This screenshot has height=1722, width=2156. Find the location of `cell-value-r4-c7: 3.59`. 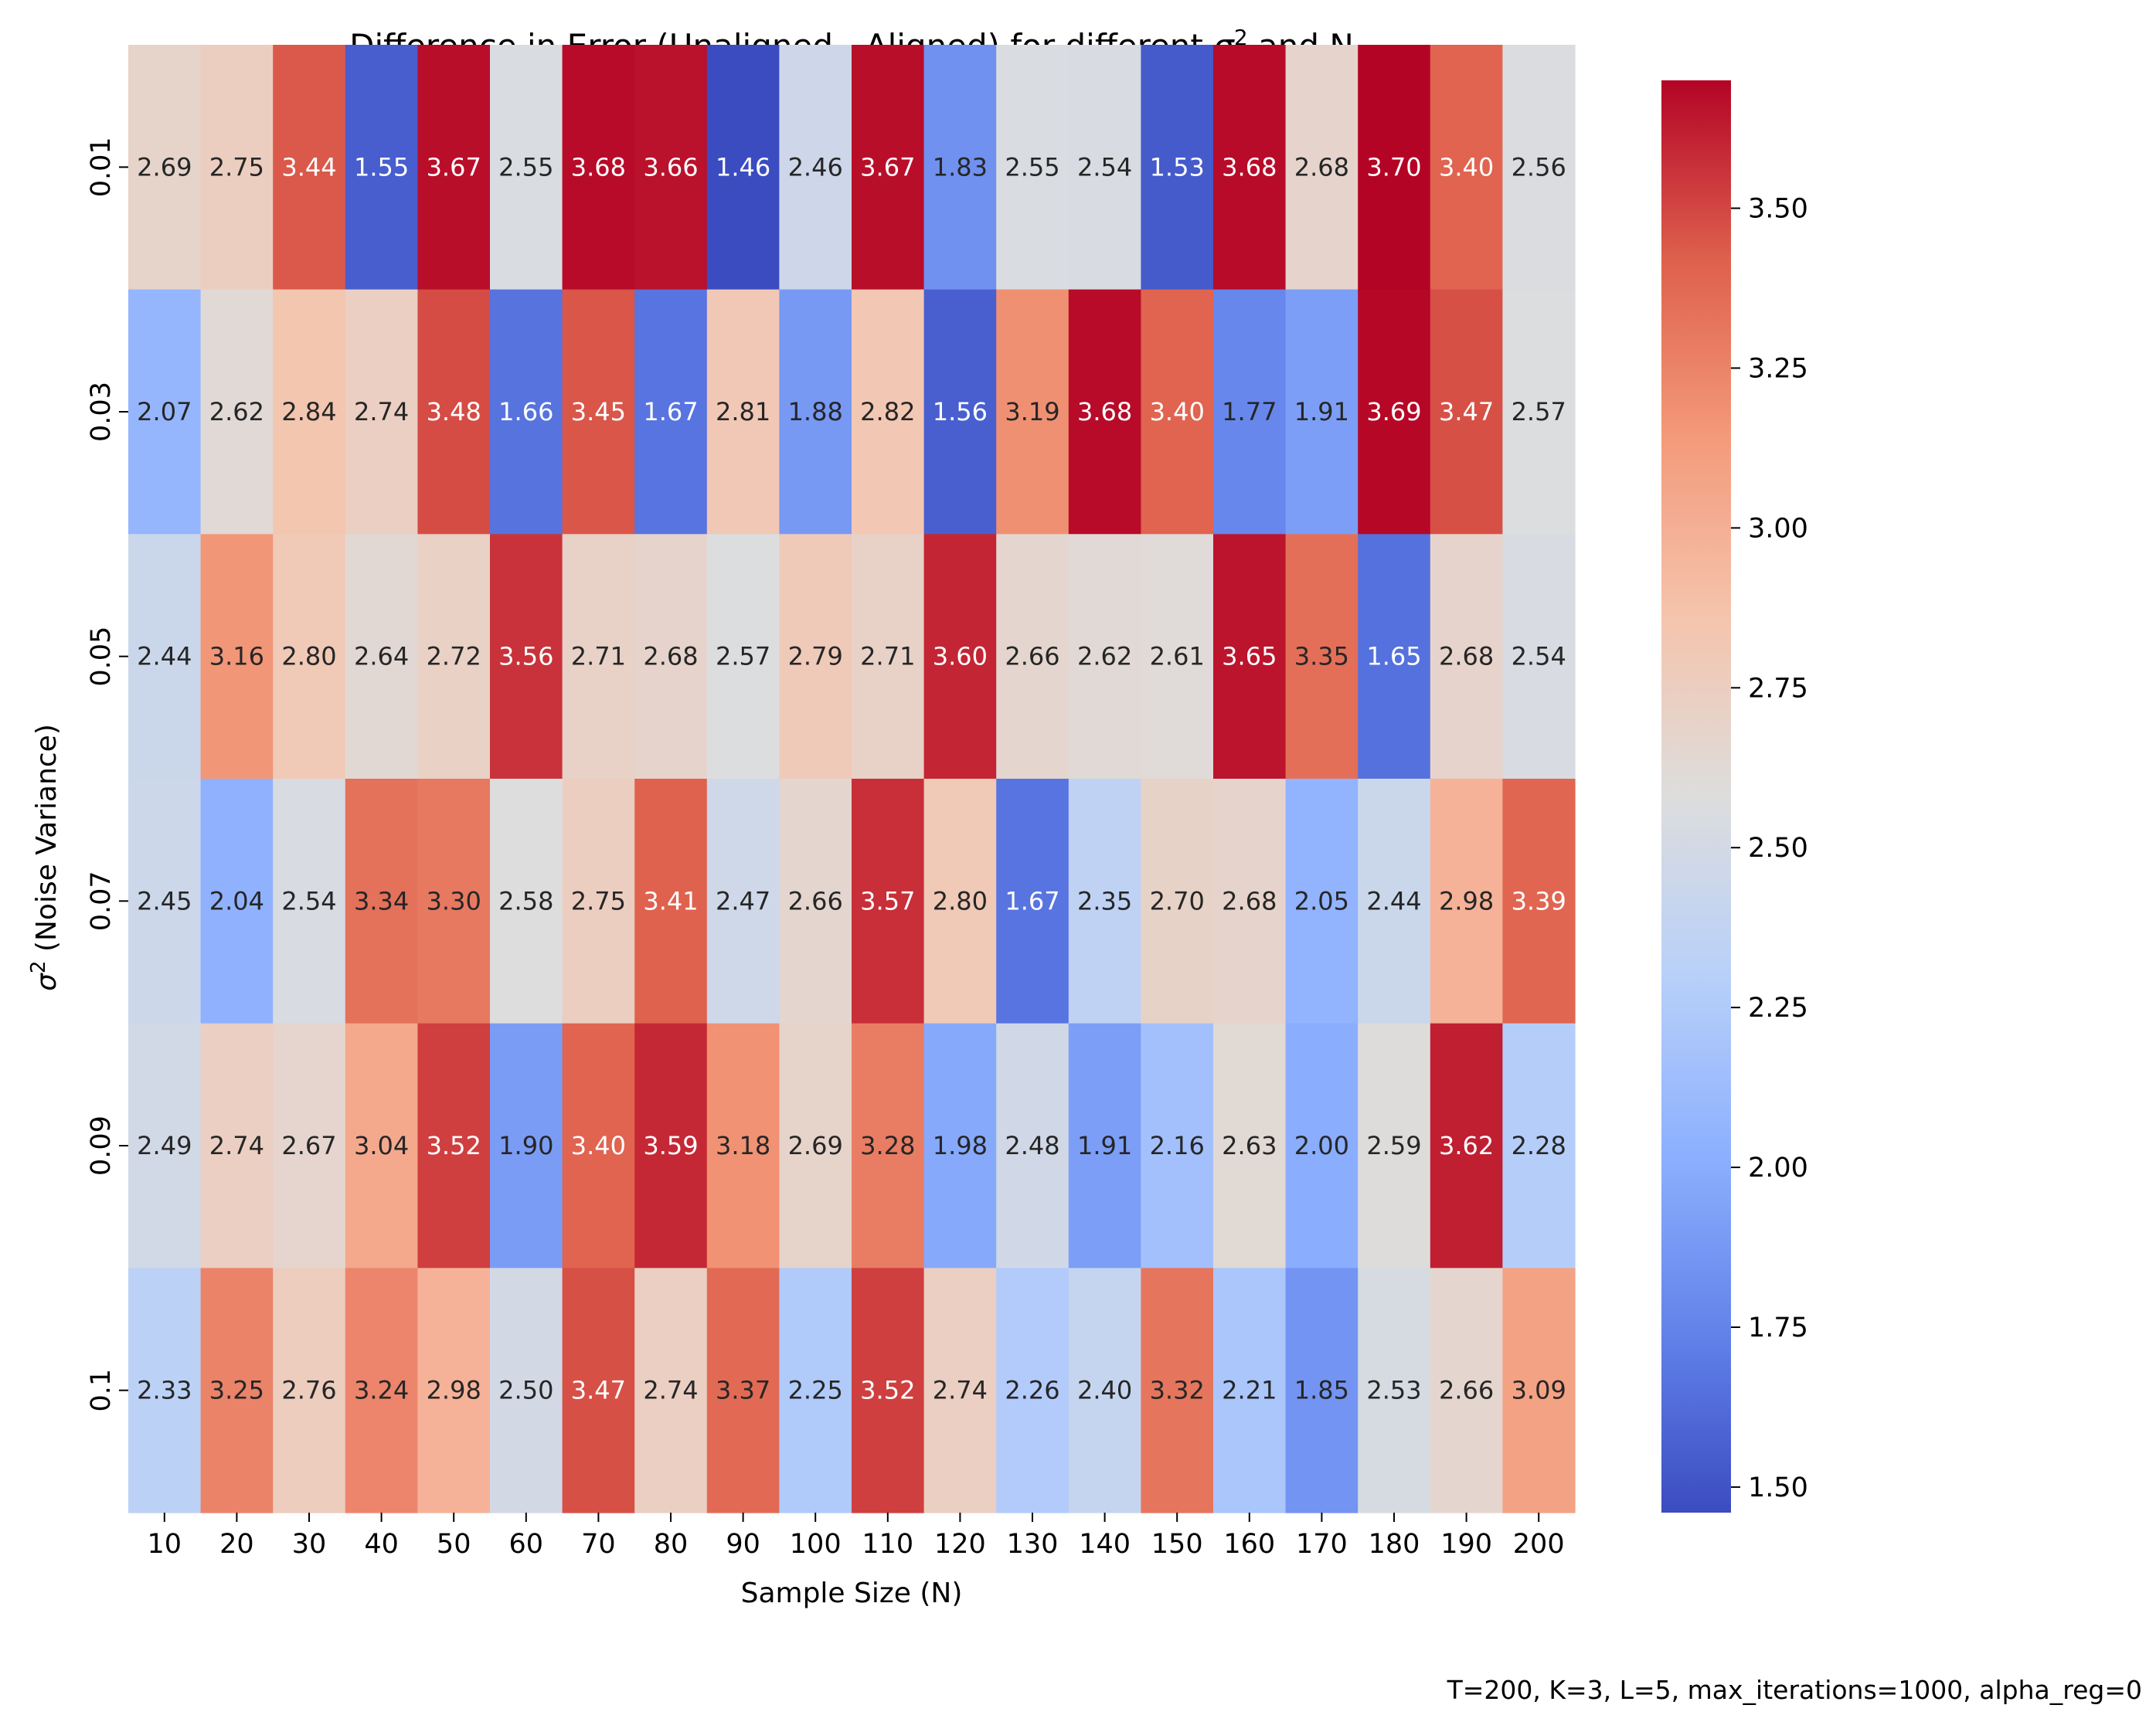

cell-value-r4-c7: 3.59 is located at coordinates (670, 1145).